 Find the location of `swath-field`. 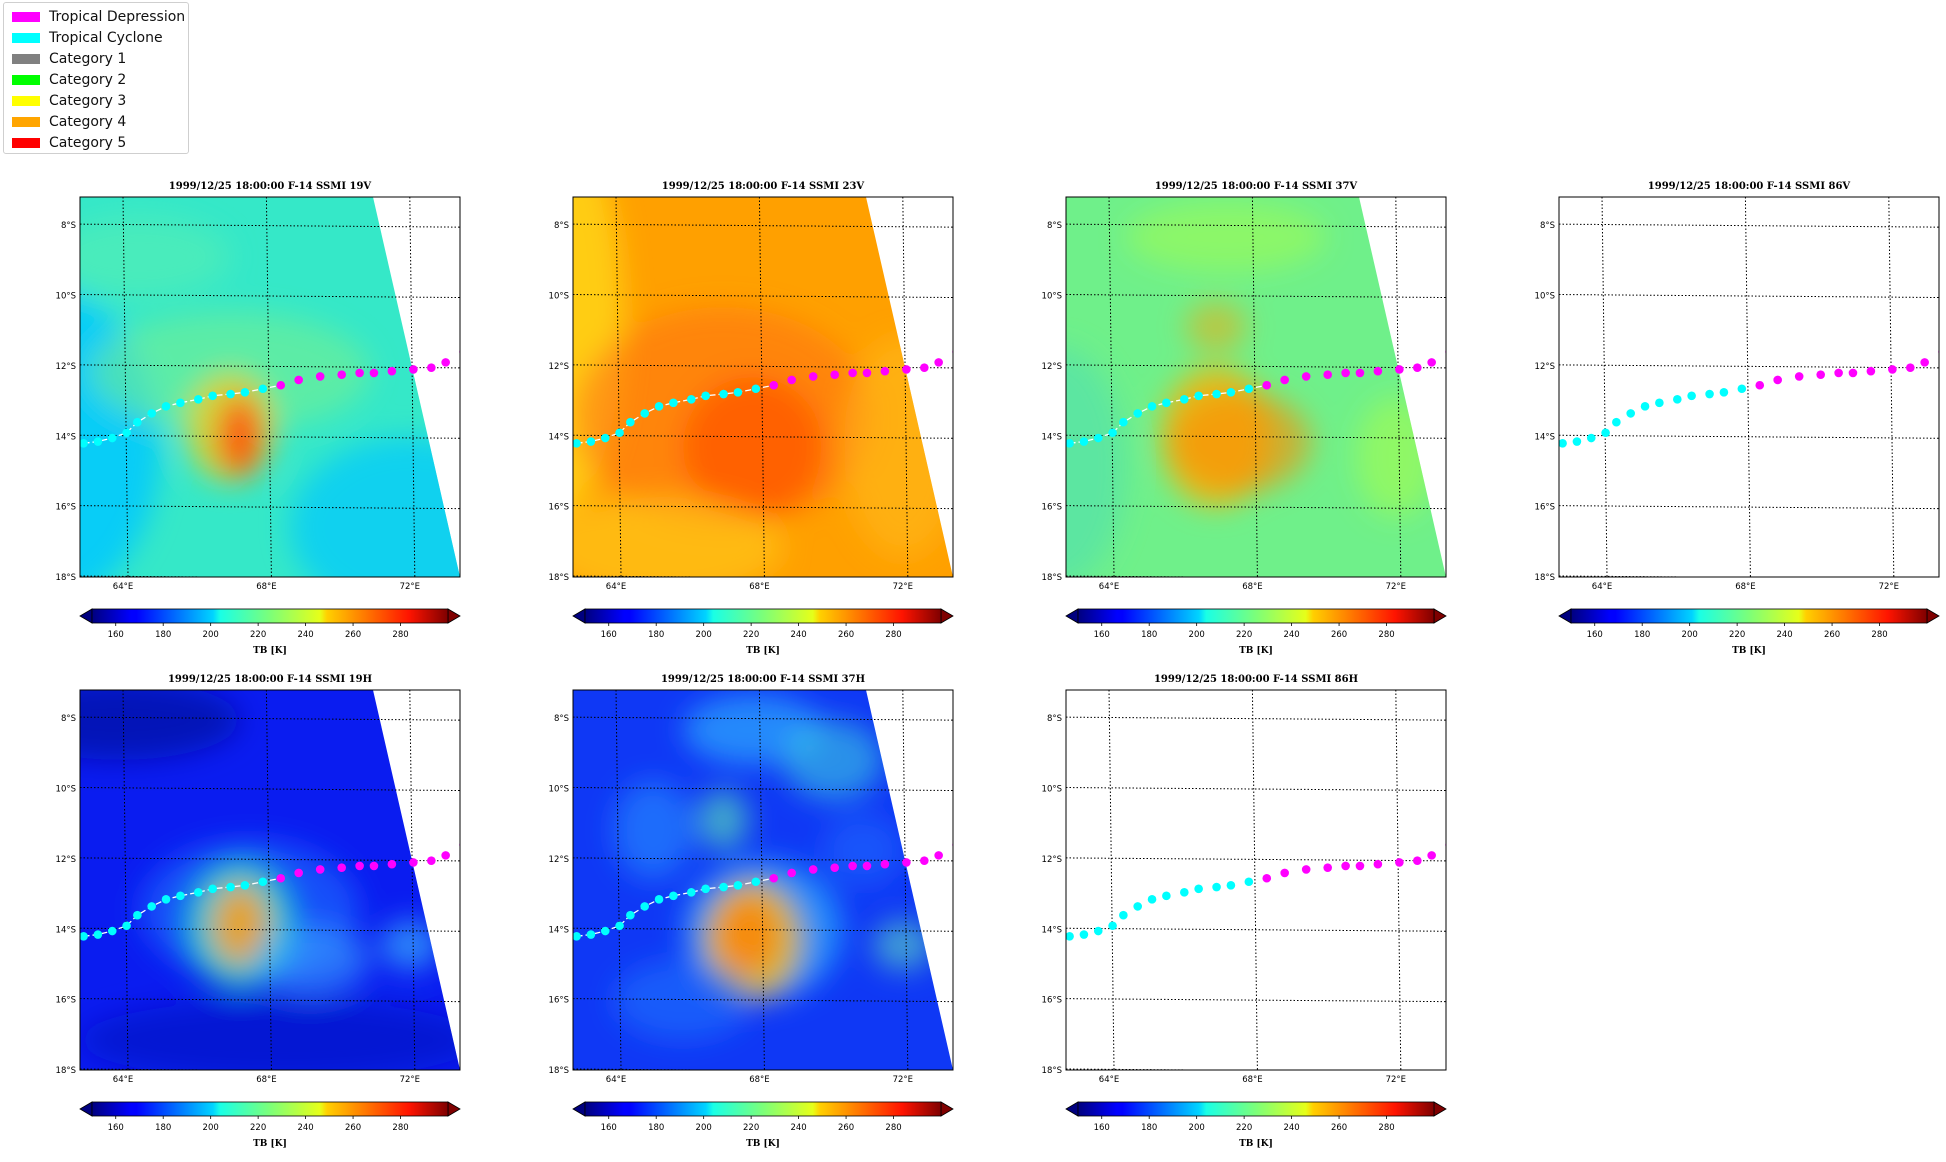

swath-field is located at coordinates (270, 880).